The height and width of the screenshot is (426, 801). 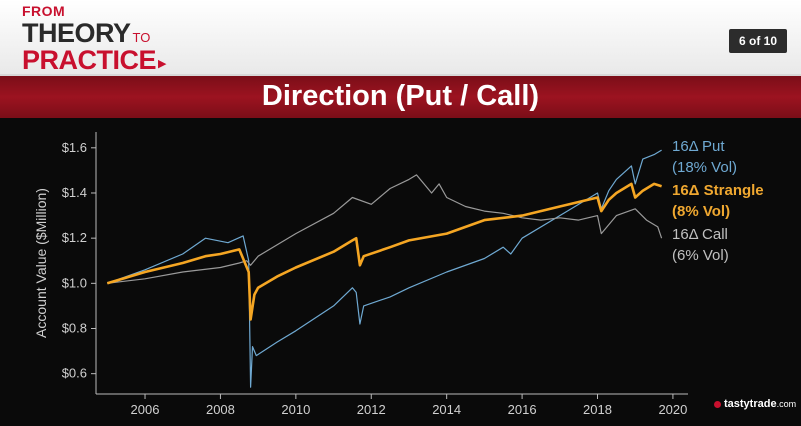 What do you see at coordinates (74, 237) in the screenshot?
I see `y-tick-label: $1.2` at bounding box center [74, 237].